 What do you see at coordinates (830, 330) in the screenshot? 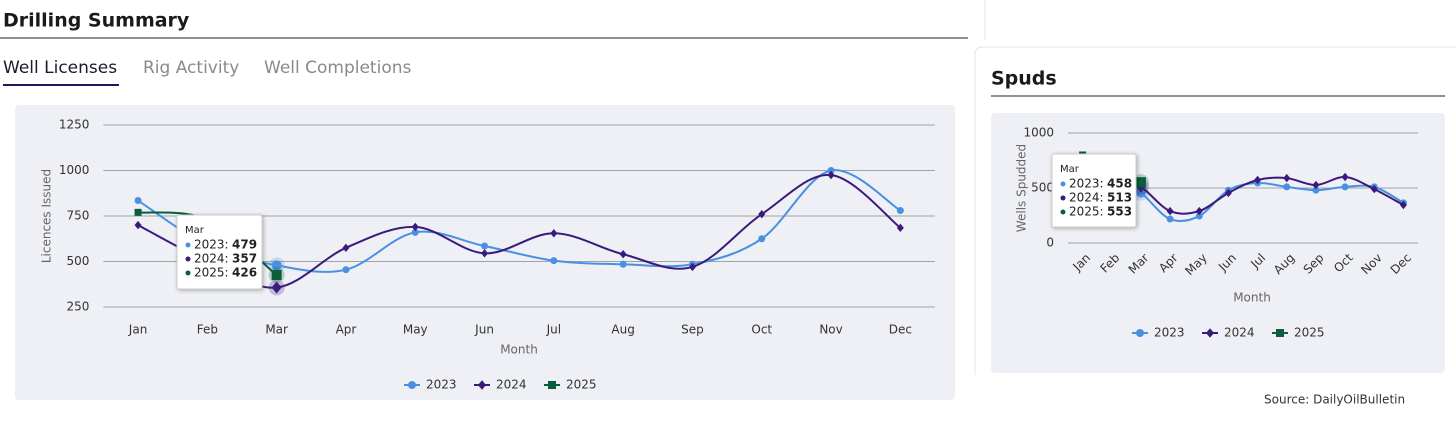
I see `x-tick-label: Nov` at bounding box center [830, 330].